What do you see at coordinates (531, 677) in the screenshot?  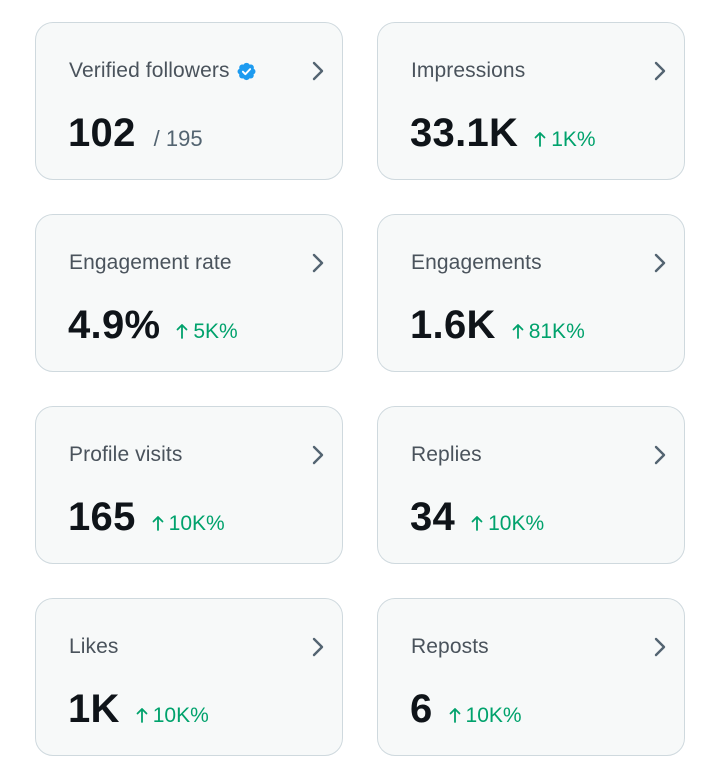 I see `metric-card-reposts: Reposts 6 10K%` at bounding box center [531, 677].